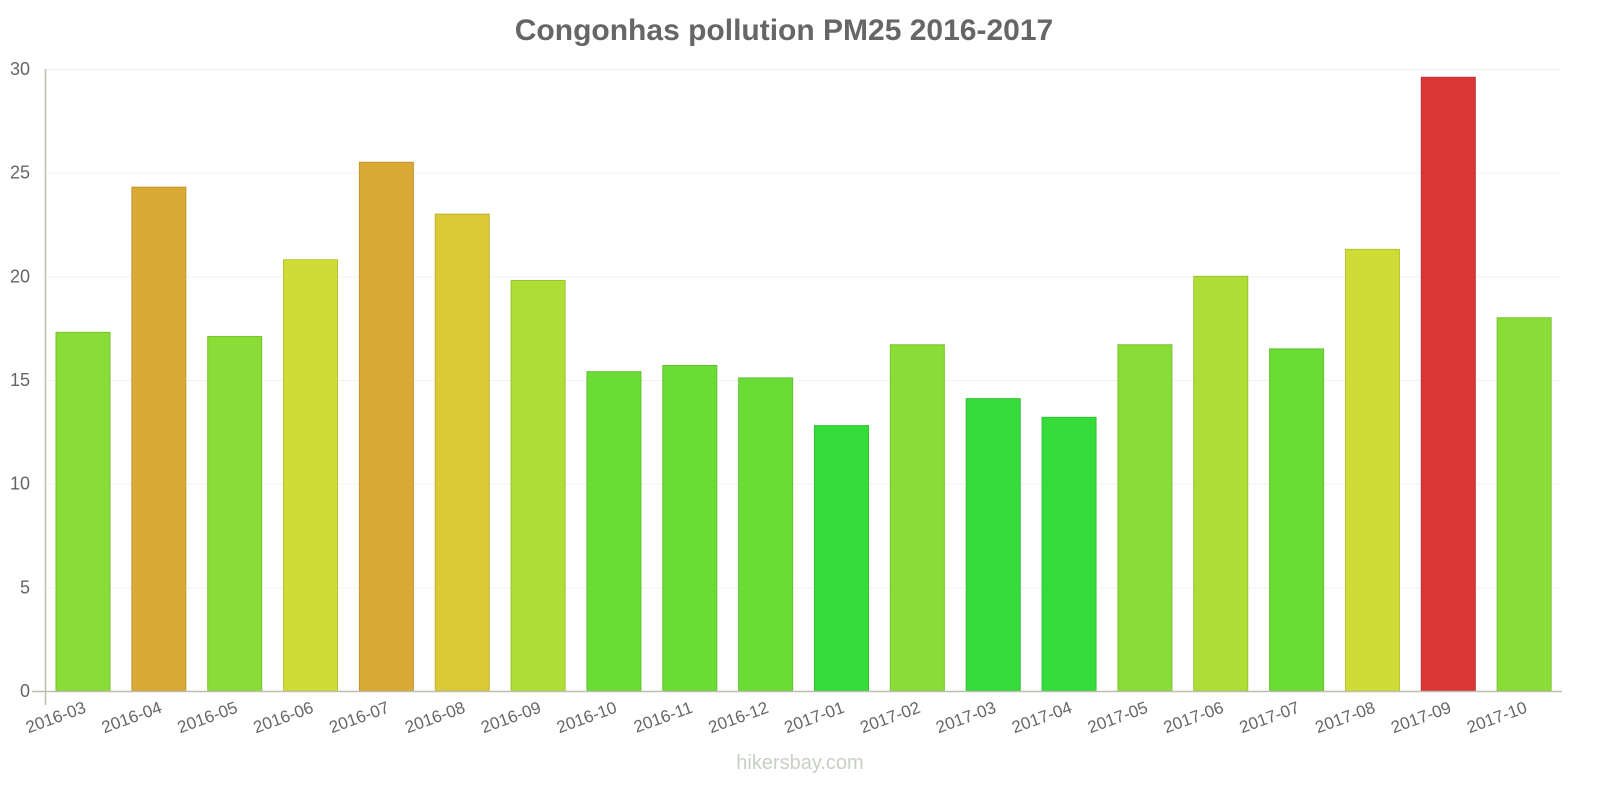  Describe the element at coordinates (965, 717) in the screenshot. I see `x-tick-label: 2017-03` at that location.